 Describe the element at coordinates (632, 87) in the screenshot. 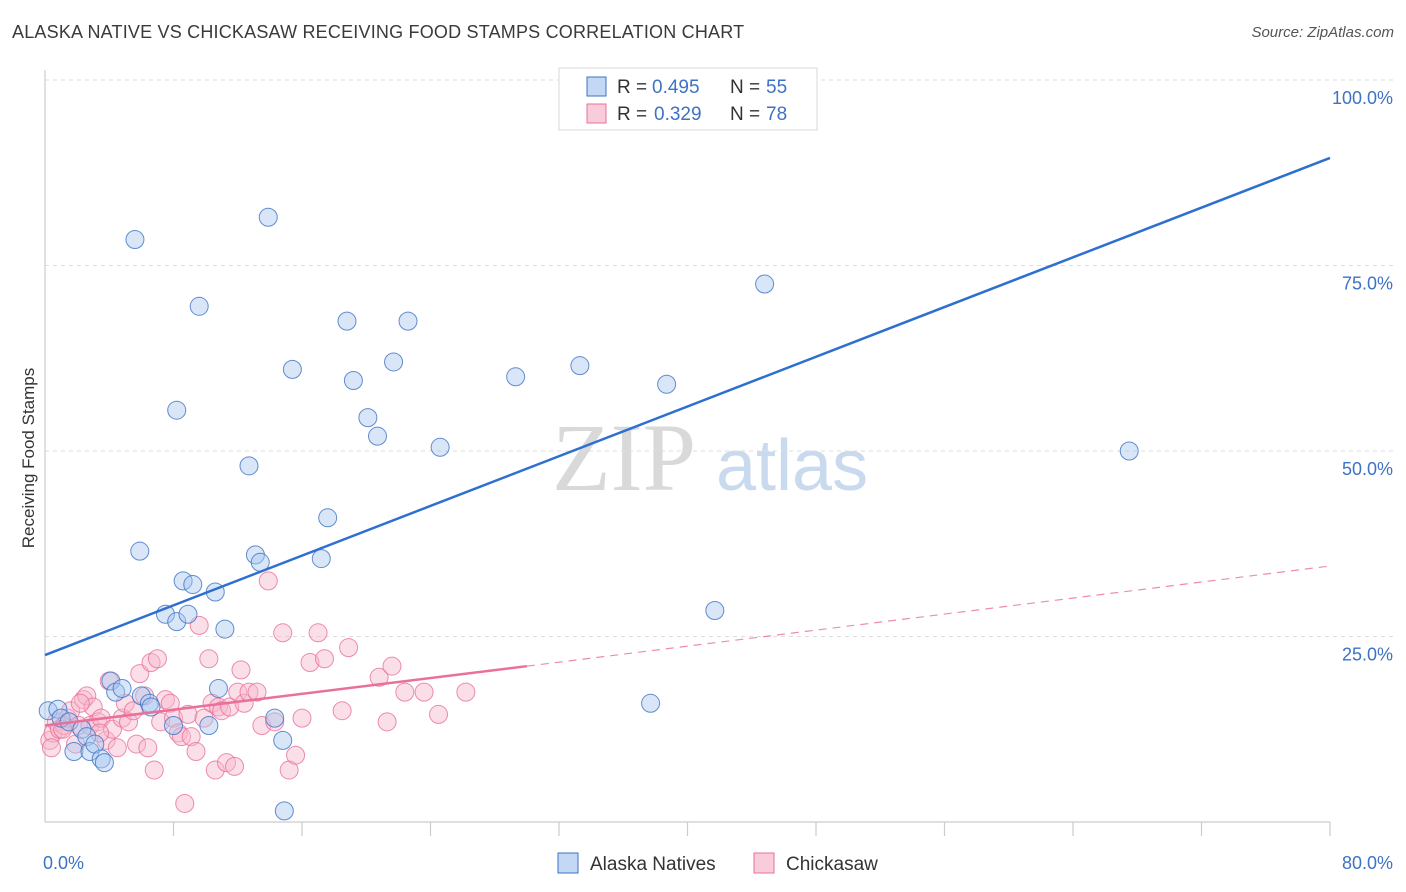

I see `legend-r-label-blue: R =` at that location.